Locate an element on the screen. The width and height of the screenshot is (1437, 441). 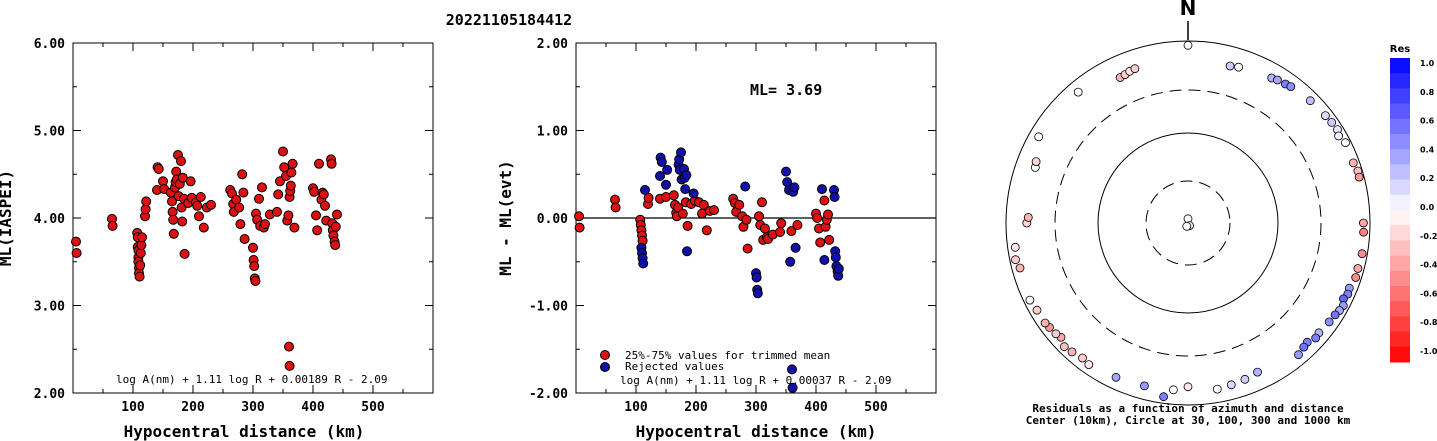
north-label: N is located at coordinates (1188, 10).